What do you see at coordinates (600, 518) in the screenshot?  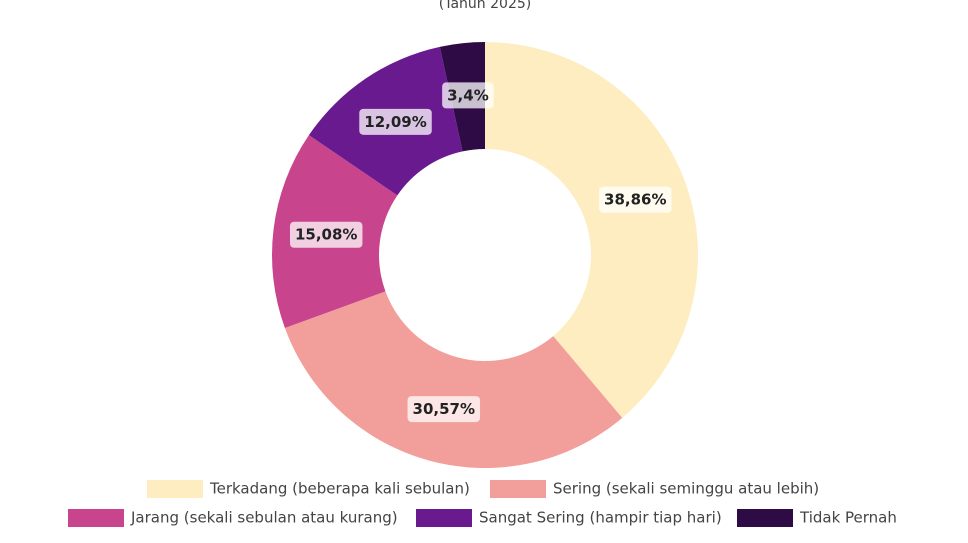 I see `legend-label: Sangat Sering (hampir tiap hari)` at bounding box center [600, 518].